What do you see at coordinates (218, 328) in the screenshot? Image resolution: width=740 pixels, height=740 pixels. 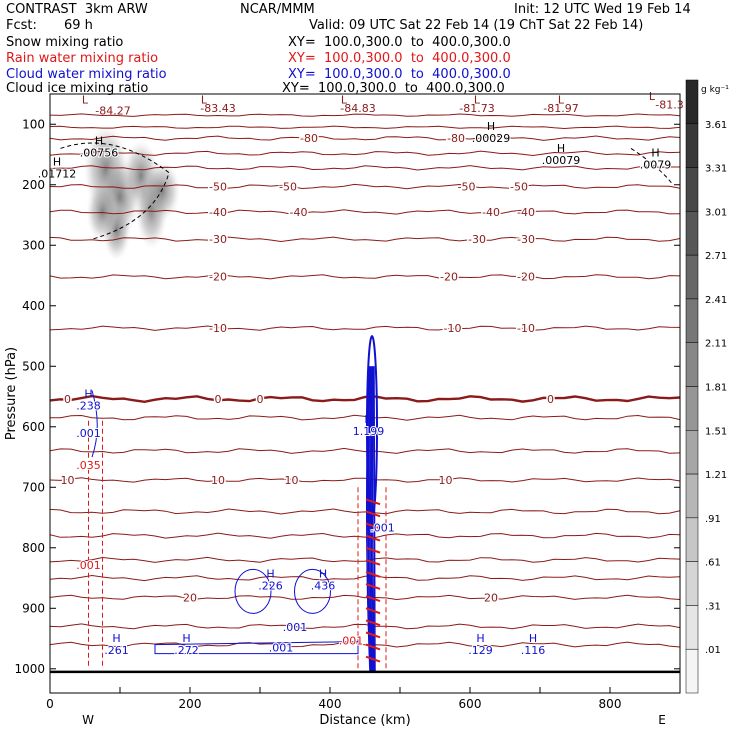 I see `isotherm-label: -10` at bounding box center [218, 328].